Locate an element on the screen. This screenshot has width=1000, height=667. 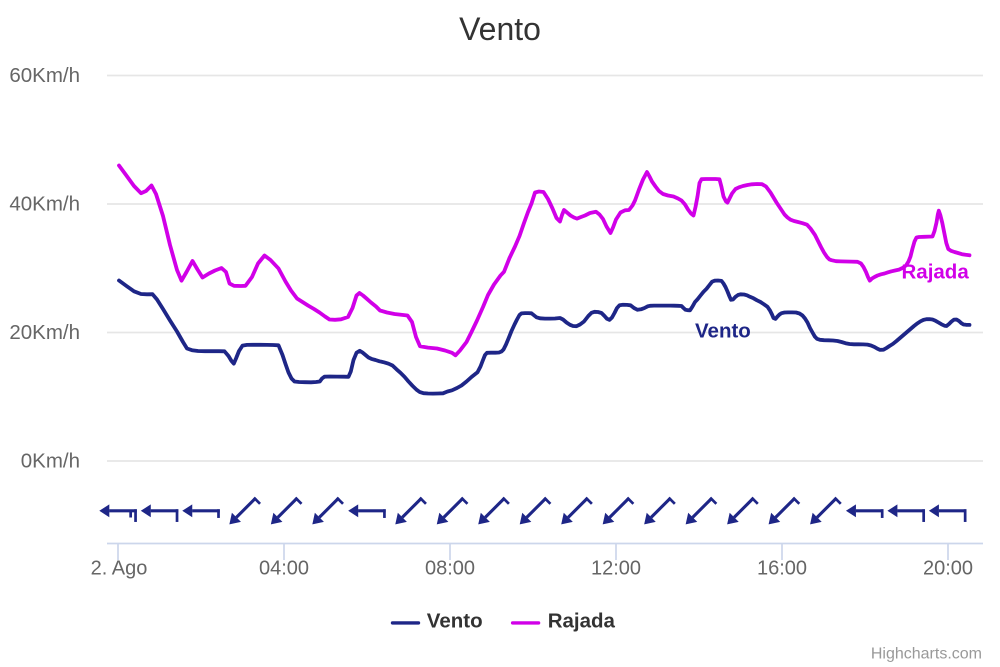
svg-text: Highcharts.com is located at coordinates (926, 654).